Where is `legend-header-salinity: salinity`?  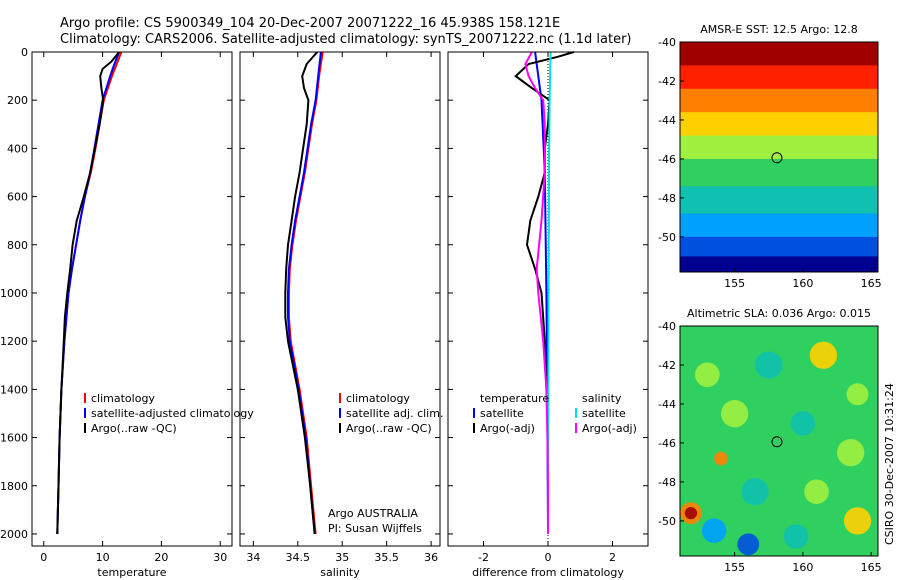 legend-header-salinity: salinity is located at coordinates (602, 398).